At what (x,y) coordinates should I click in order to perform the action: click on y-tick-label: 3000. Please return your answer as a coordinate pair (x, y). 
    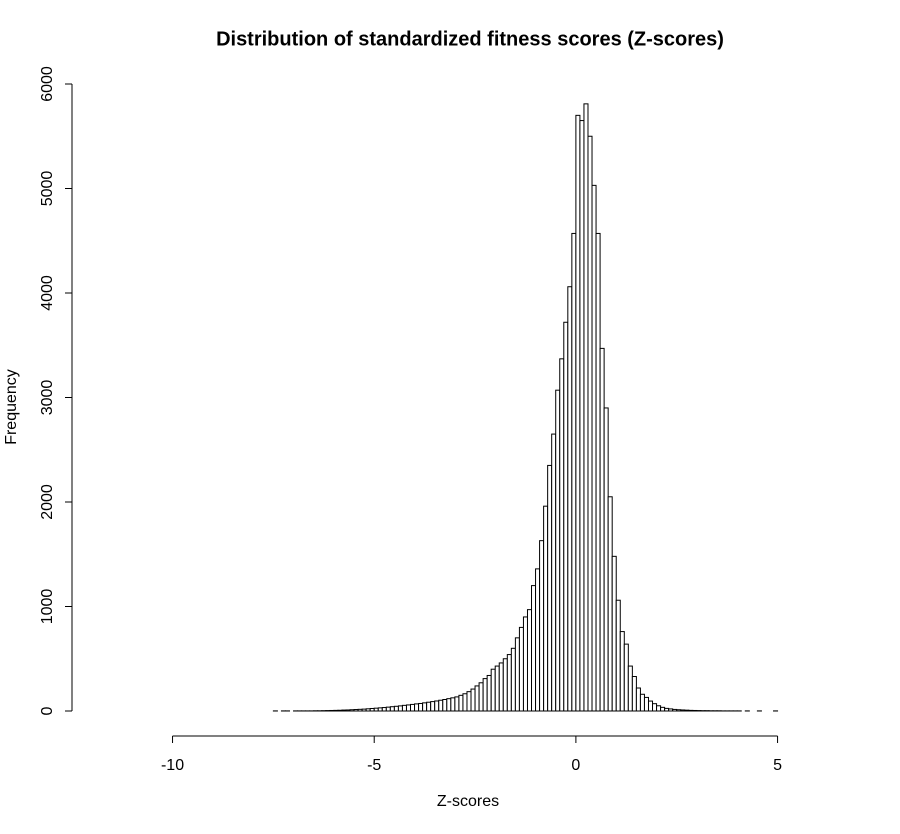
    Looking at the image, I should click on (47, 398).